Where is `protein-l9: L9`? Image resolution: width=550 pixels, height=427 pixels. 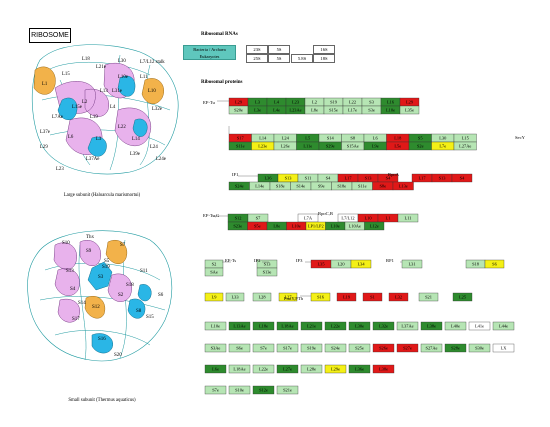
protein-l9: L9 is located at coordinates (214, 297).